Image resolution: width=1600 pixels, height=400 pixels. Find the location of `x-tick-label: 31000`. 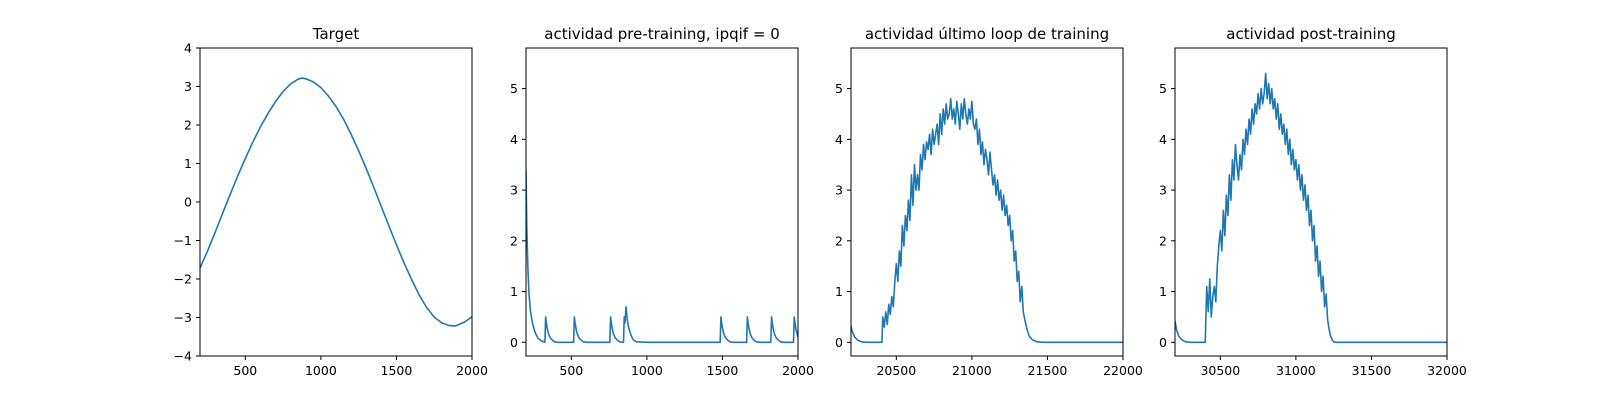

x-tick-label: 31000 is located at coordinates (1296, 370).